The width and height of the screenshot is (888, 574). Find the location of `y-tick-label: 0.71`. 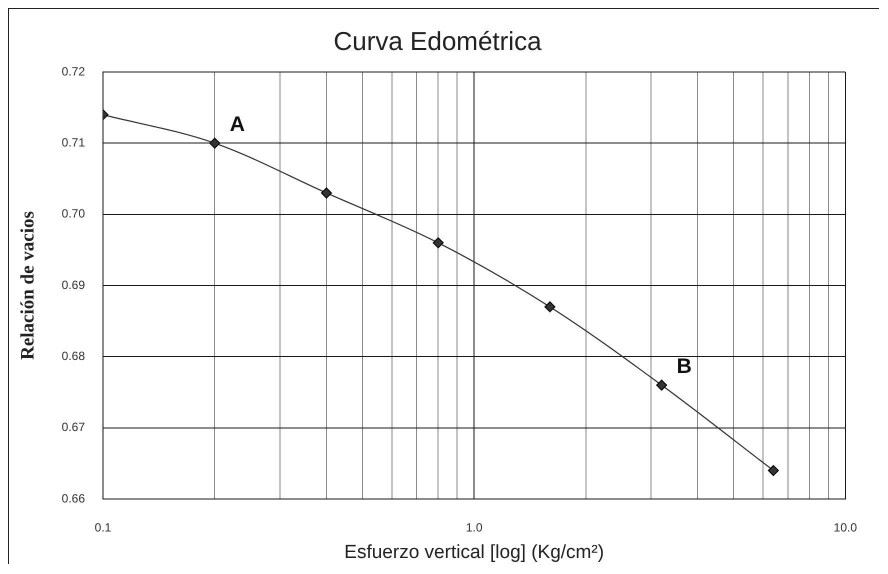

y-tick-label: 0.71 is located at coordinates (74, 142).